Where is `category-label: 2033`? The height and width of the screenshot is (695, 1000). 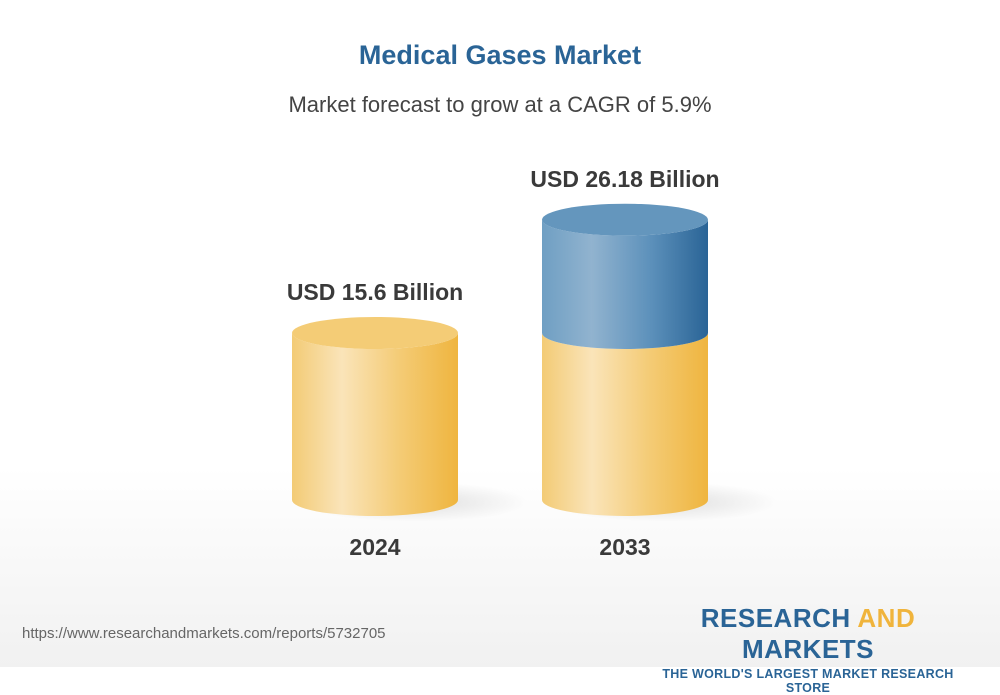
category-label: 2033 is located at coordinates (624, 547).